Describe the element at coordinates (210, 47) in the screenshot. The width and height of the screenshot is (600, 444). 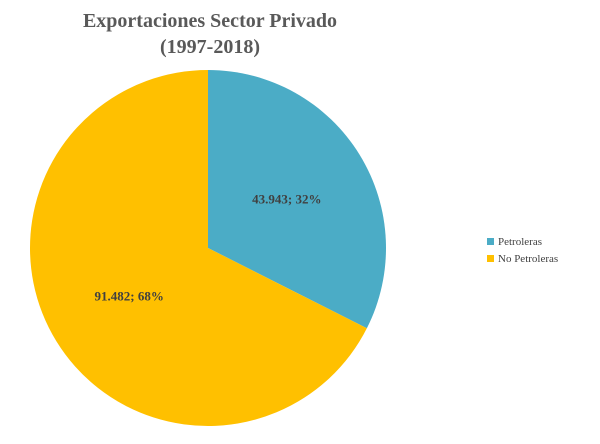
I see `chart-title-line-2: (1997-2018)` at that location.